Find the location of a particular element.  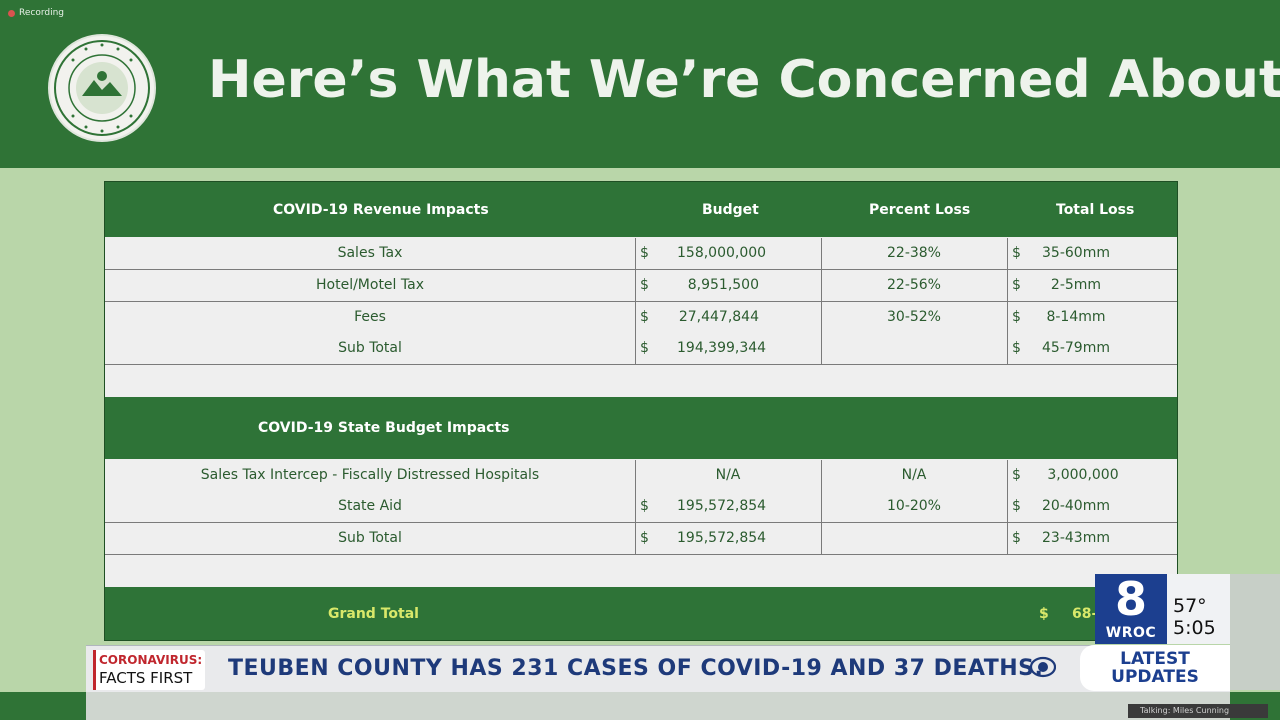

percent-loss-cell: 10-20% is located at coordinates (914, 506).